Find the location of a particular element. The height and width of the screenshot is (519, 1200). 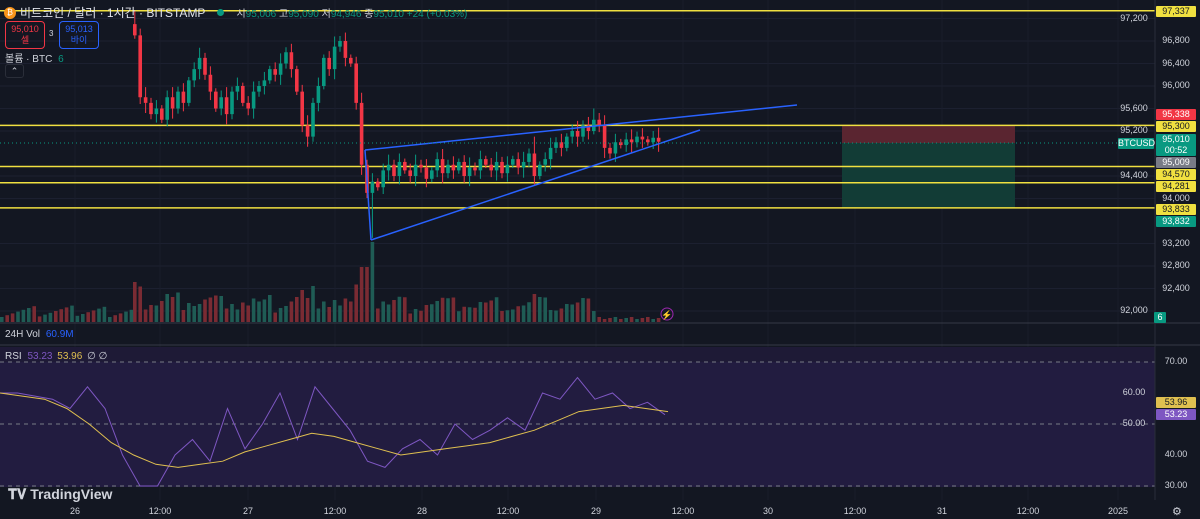

tradingview-logo: 𝐓𝐕 TradingView is located at coordinates (60, 494).